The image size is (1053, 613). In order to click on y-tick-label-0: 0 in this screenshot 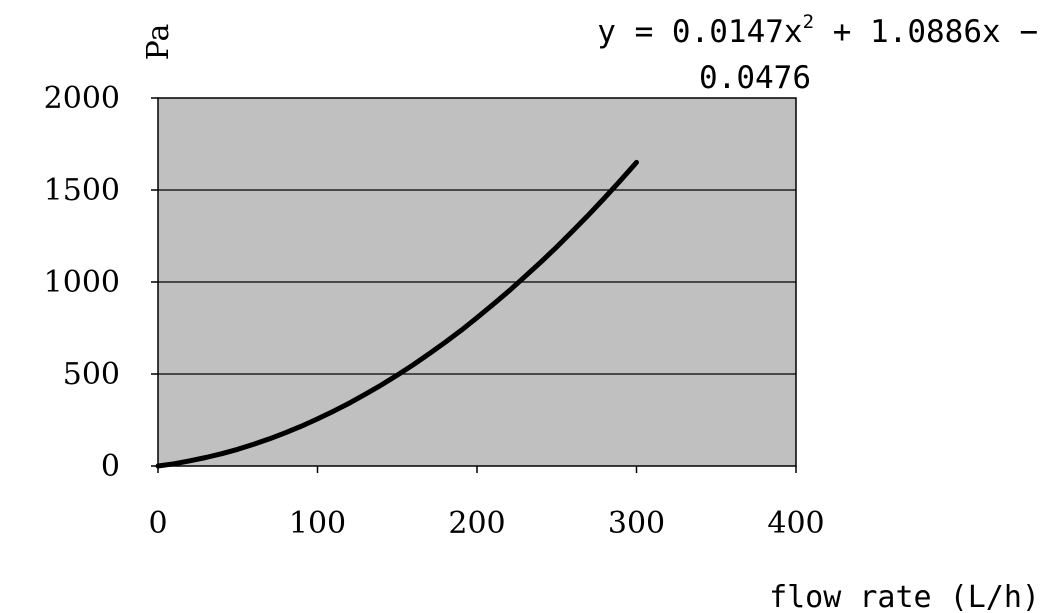, I will do `click(110, 466)`.